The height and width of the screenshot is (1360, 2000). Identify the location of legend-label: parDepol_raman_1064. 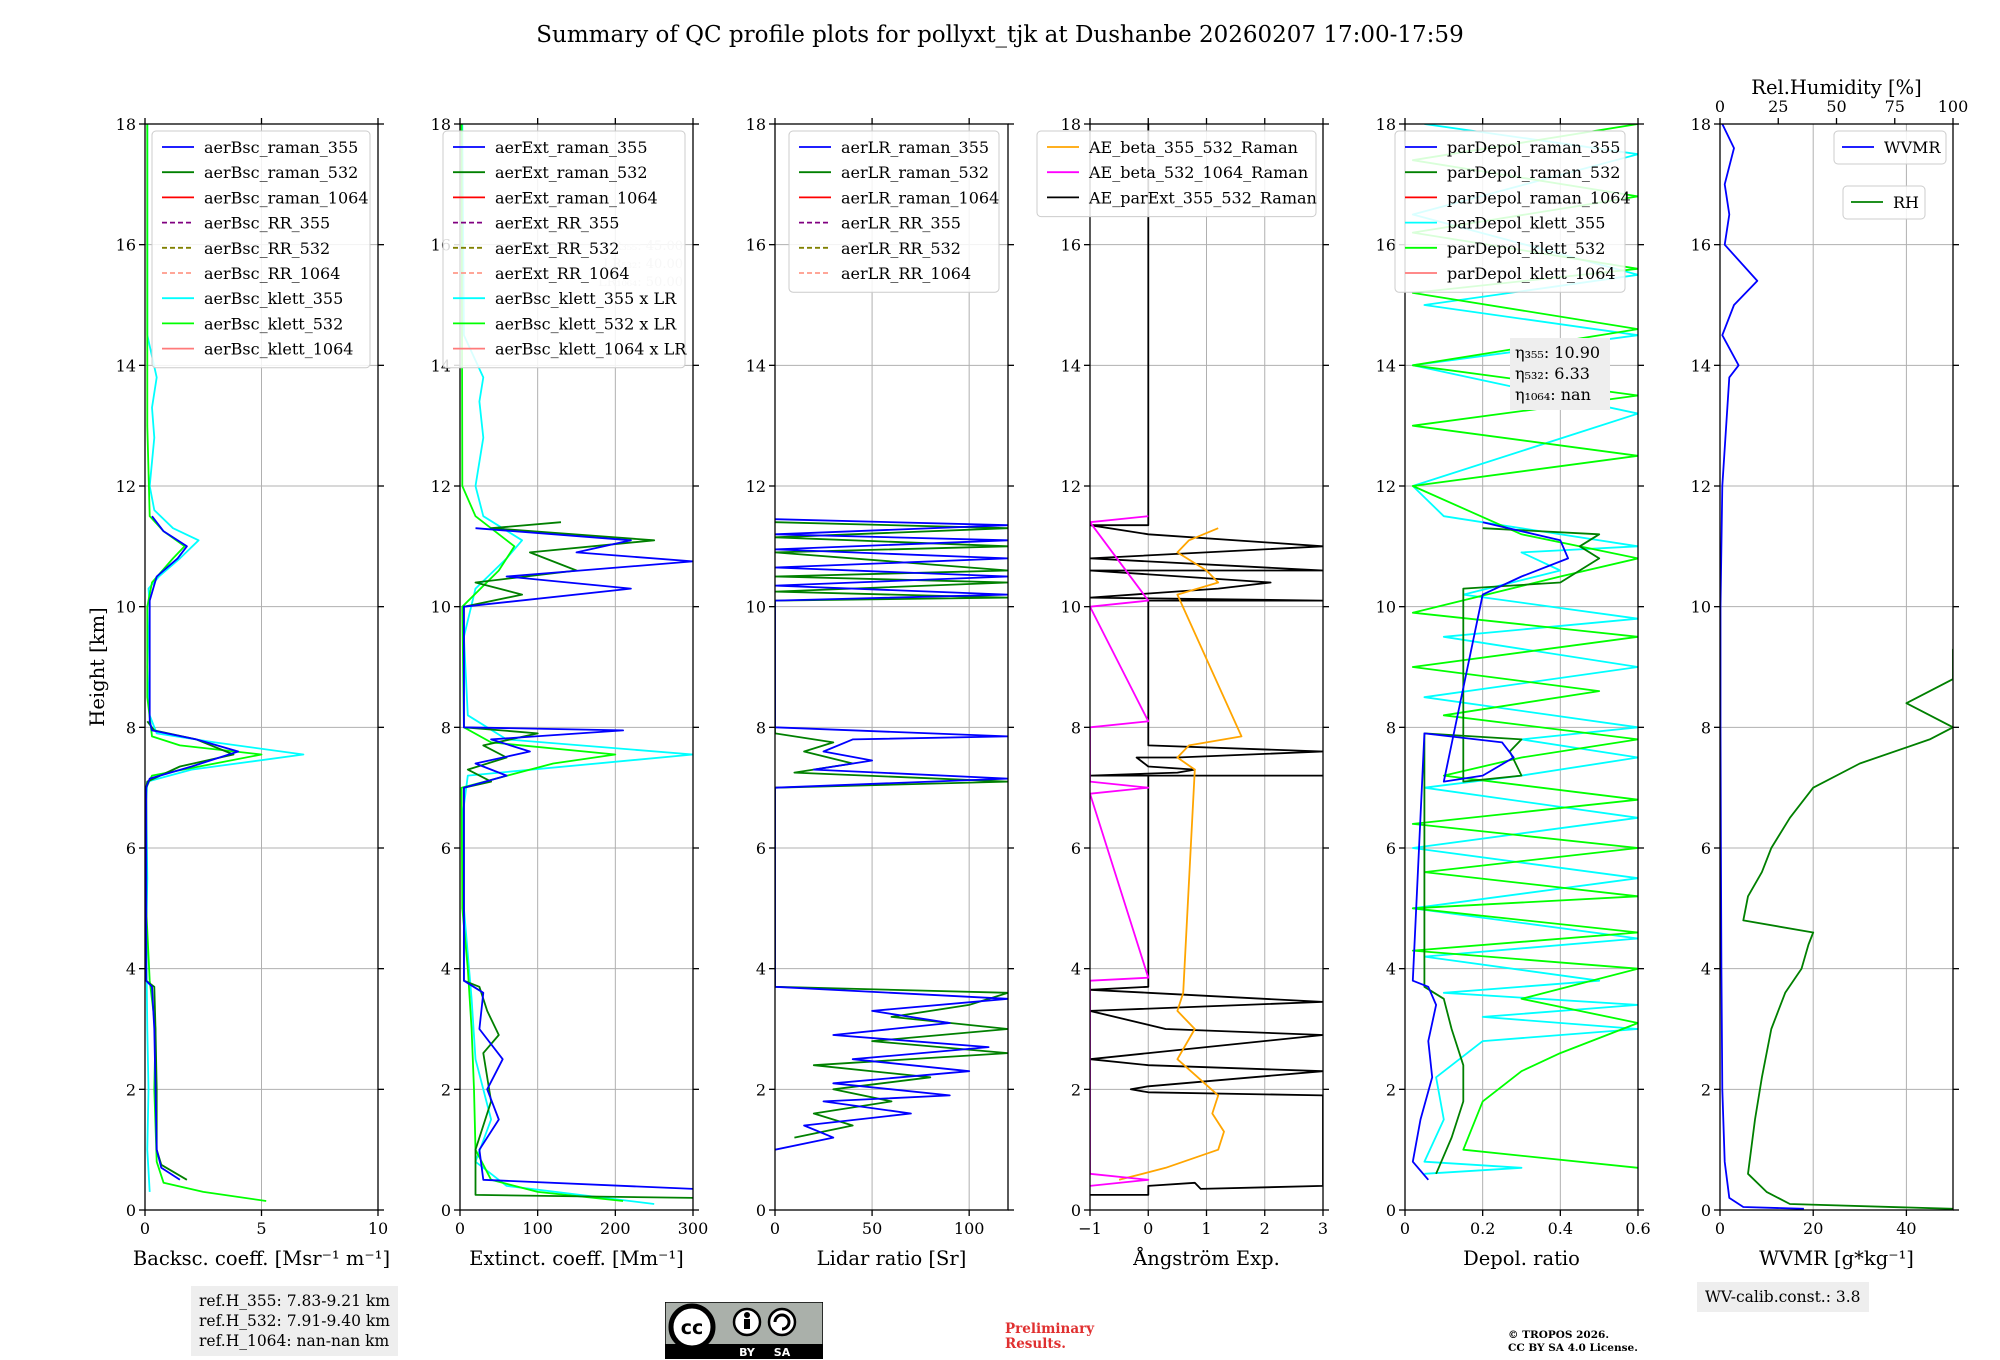
(1539, 197).